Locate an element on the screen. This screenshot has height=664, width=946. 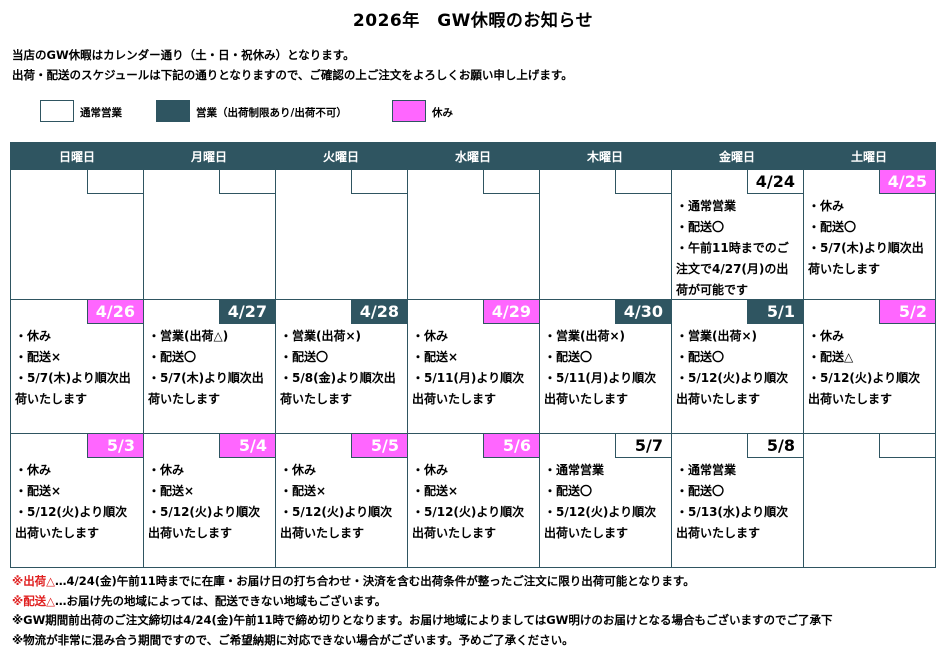
day-notes: ・通常営業 ・配送〇 ・5/13(水)より順次 出荷いたします is located at coordinates (738, 502).